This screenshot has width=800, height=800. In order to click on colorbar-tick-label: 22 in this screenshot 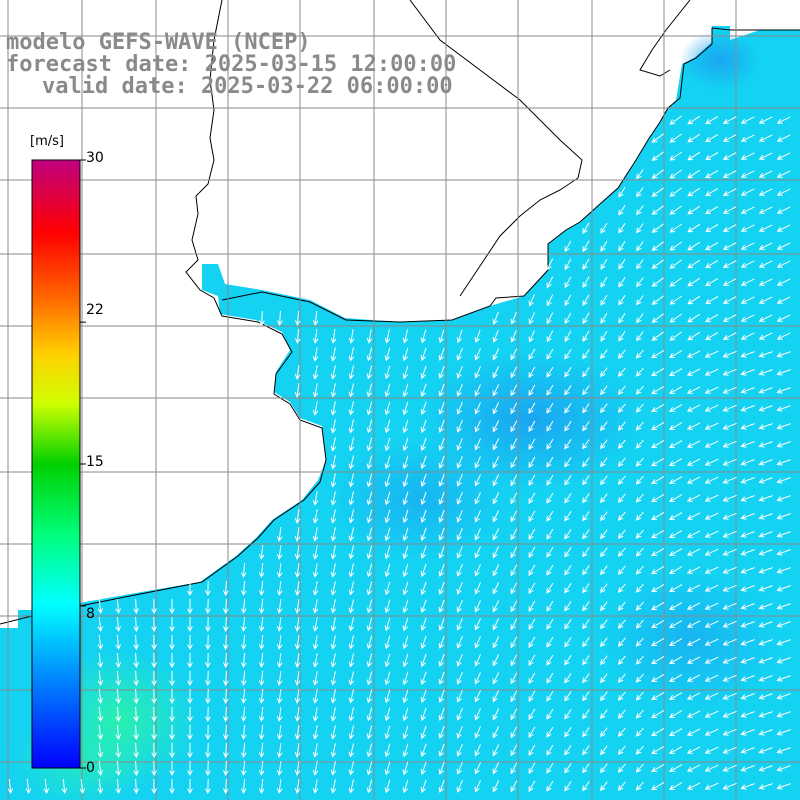, I will do `click(95, 310)`.